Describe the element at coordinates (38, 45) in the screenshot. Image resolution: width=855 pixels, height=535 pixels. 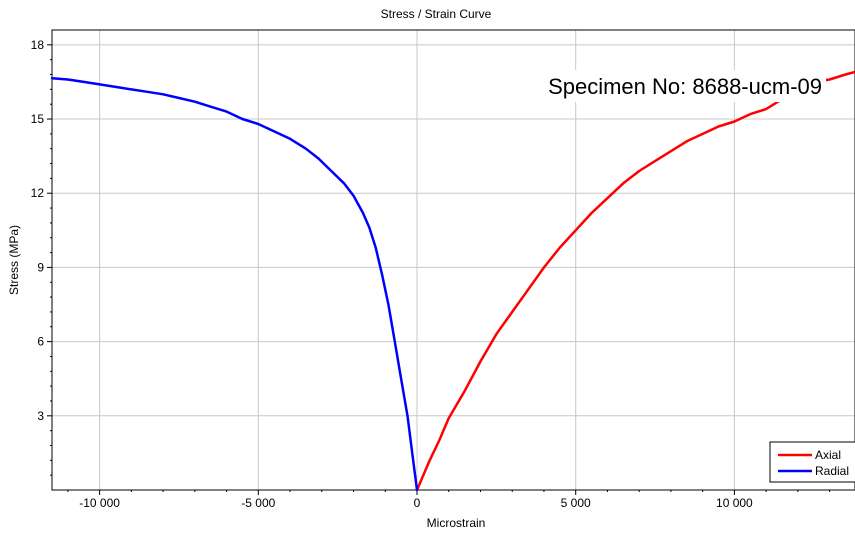
I see `y-tick-label: 18` at that location.